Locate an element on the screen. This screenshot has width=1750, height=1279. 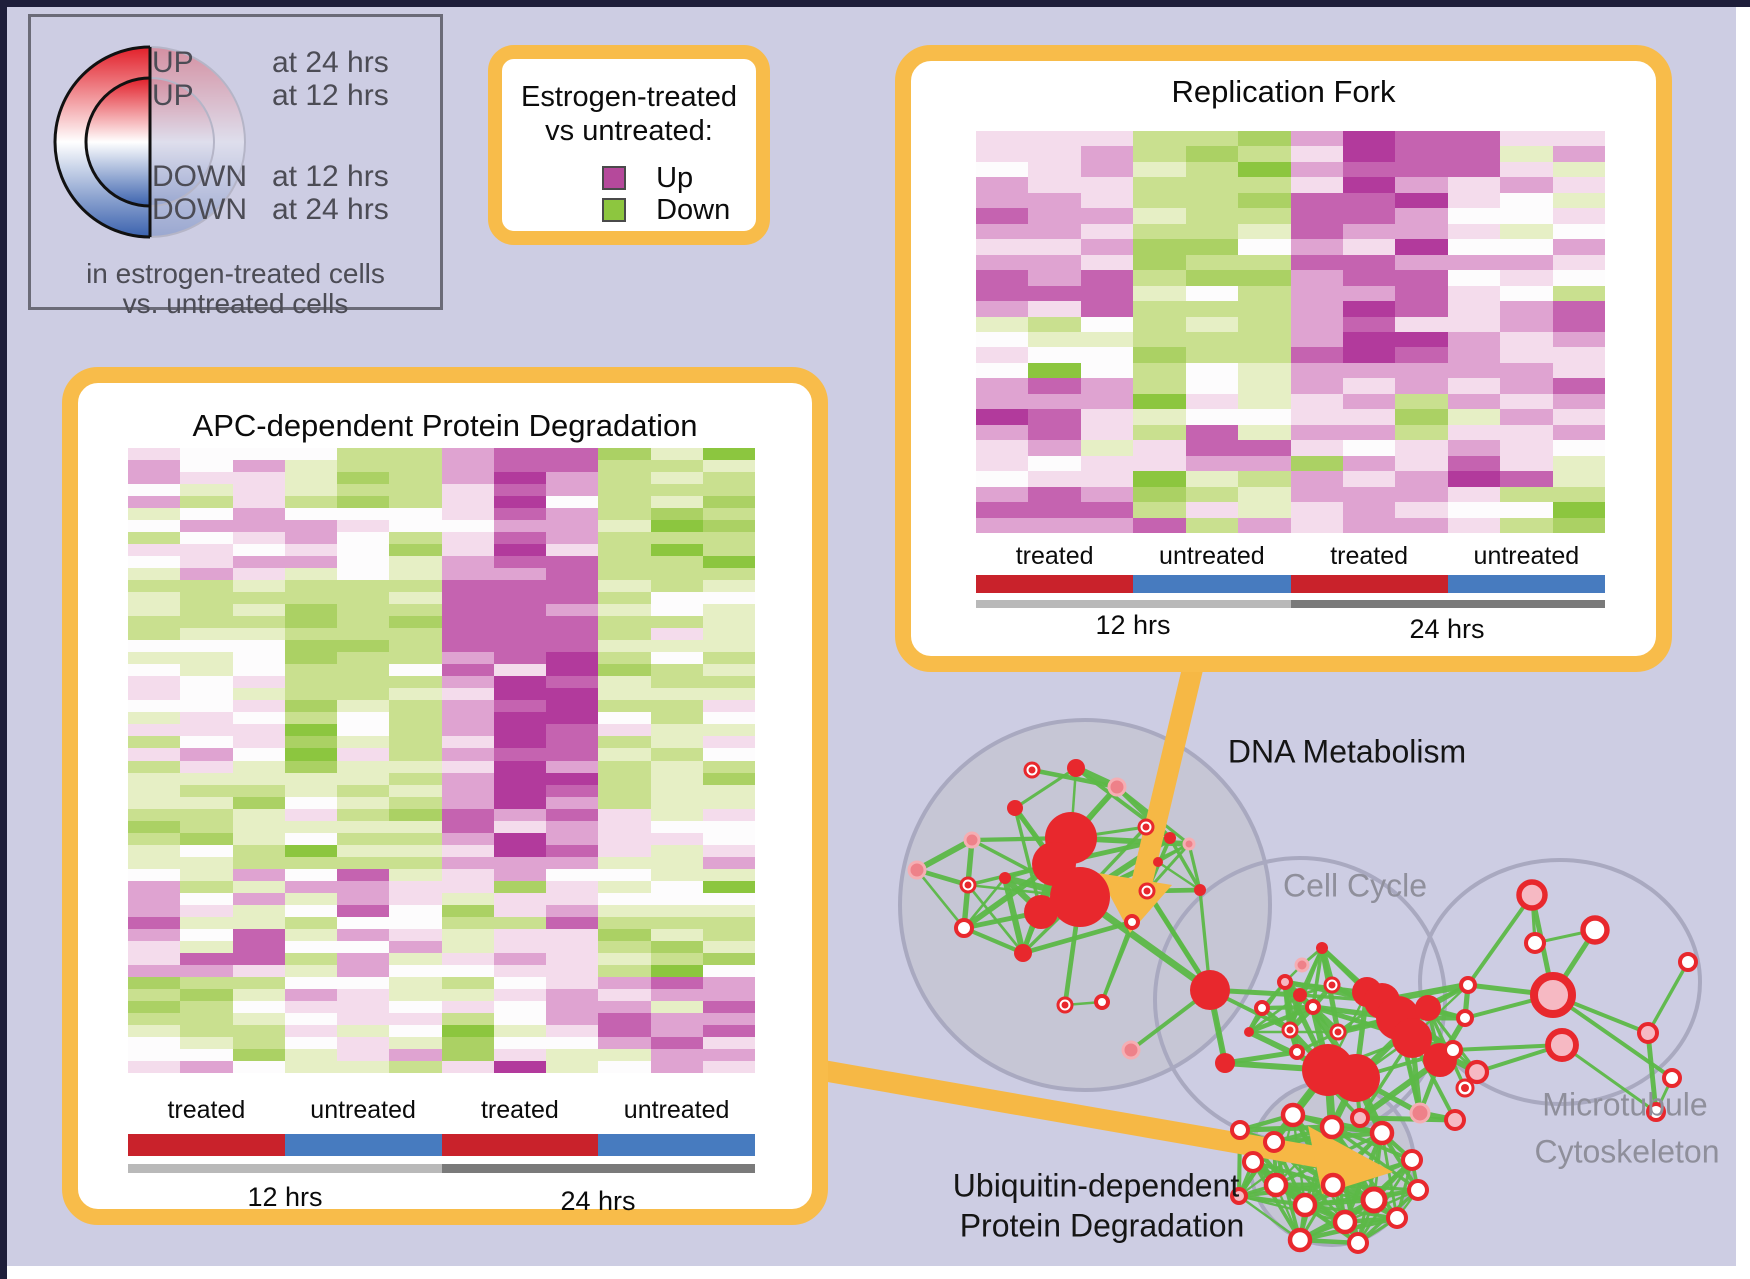
frame-bottom is located at coordinates (875, 1272).